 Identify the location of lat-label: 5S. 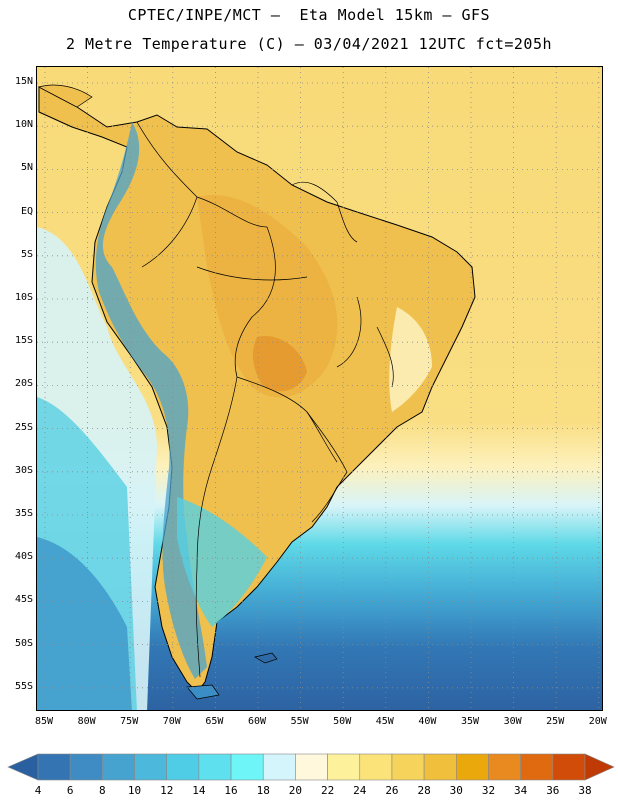
(26, 254).